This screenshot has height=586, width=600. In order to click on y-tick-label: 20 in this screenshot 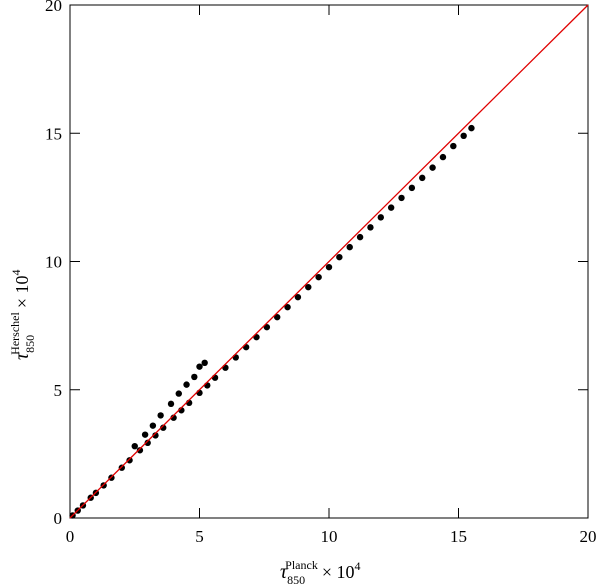, I will do `click(53, 7)`.